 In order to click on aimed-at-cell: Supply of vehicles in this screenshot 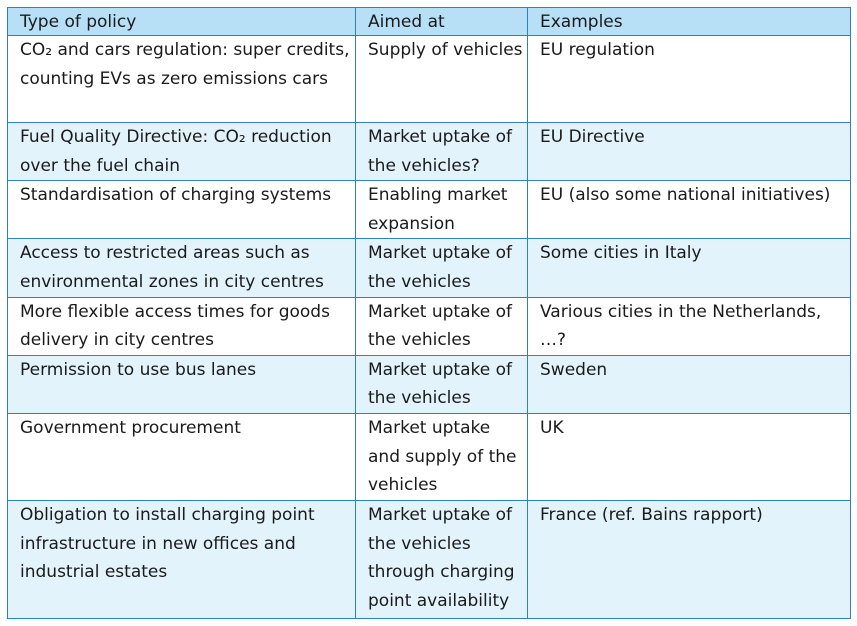, I will do `click(441, 79)`.